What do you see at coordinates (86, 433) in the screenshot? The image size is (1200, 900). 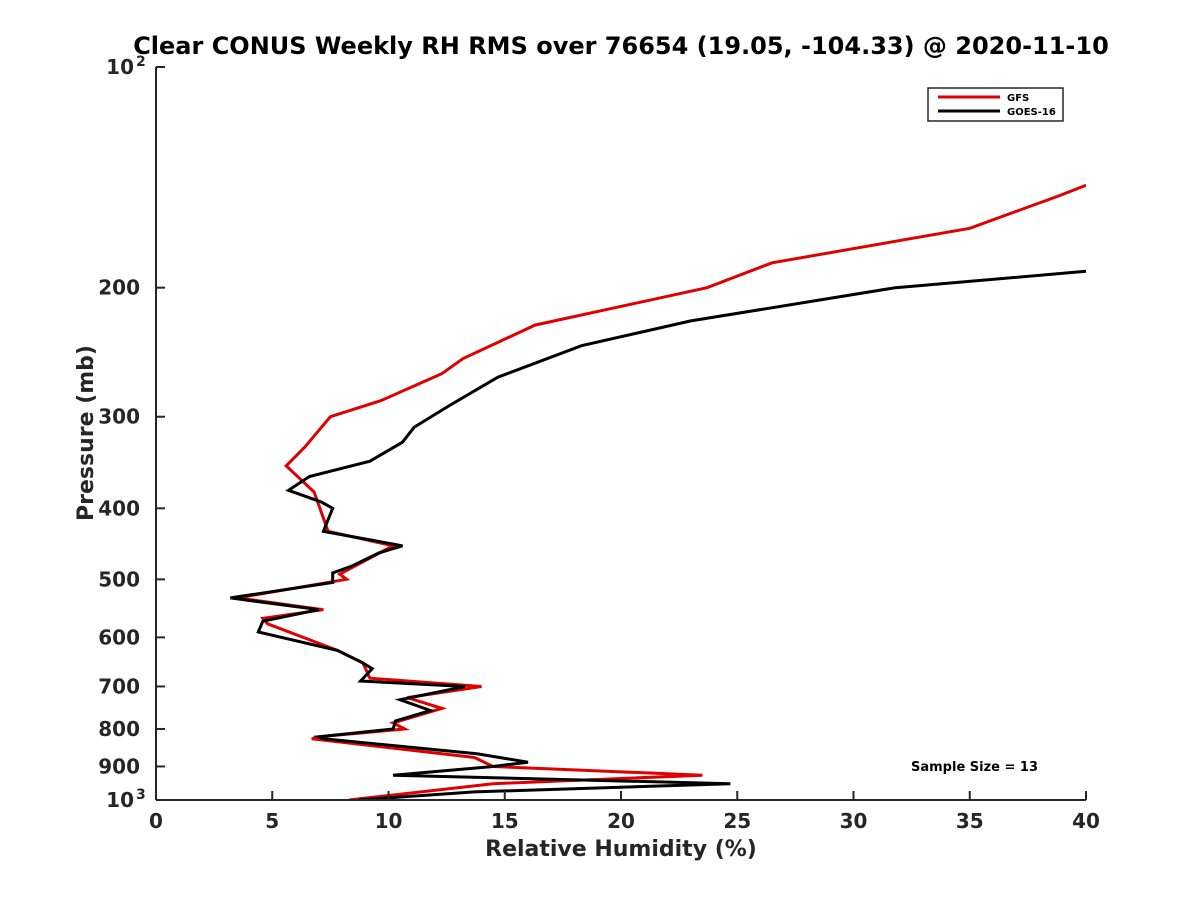 I see `y-axis-title: Pressure (mb)` at bounding box center [86, 433].